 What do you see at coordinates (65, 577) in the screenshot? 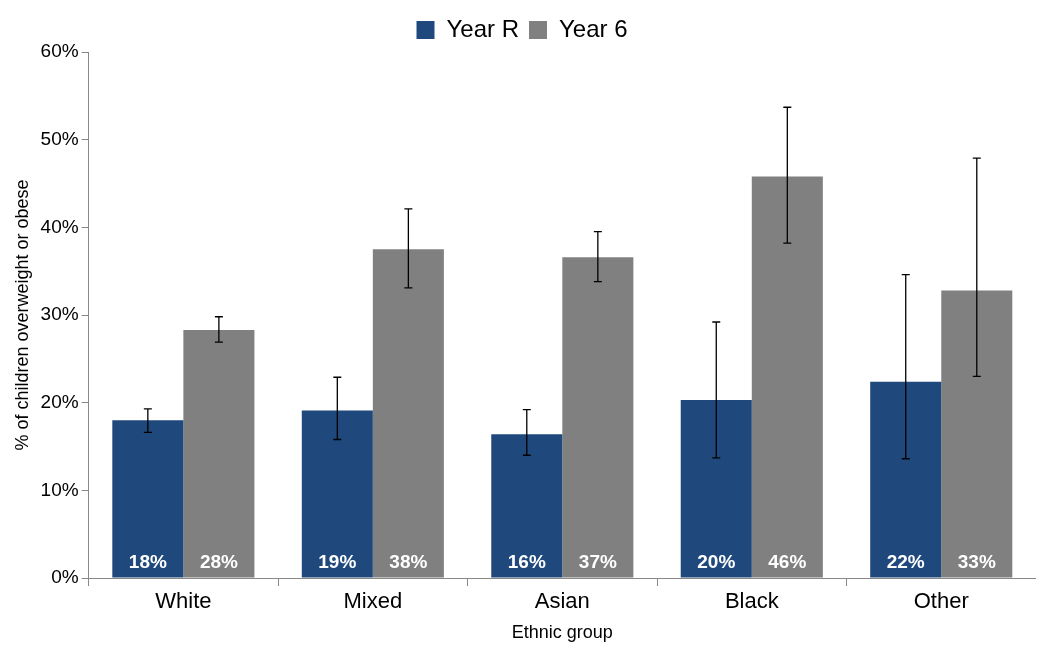
I see `y-tick-label: 0%` at bounding box center [65, 577].